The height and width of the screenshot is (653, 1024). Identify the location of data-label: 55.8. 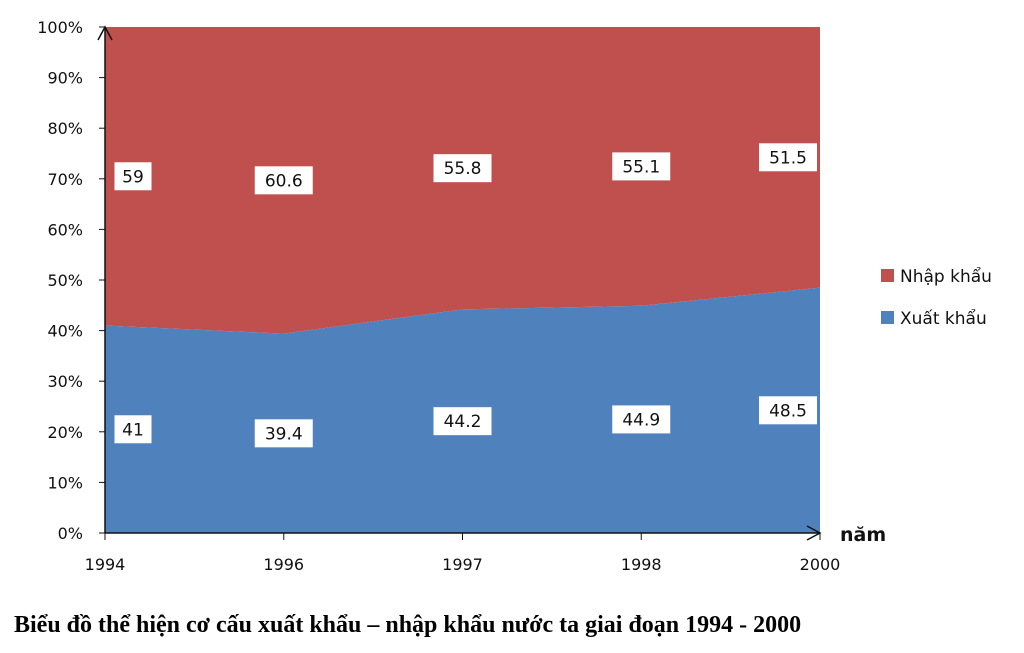
(463, 169).